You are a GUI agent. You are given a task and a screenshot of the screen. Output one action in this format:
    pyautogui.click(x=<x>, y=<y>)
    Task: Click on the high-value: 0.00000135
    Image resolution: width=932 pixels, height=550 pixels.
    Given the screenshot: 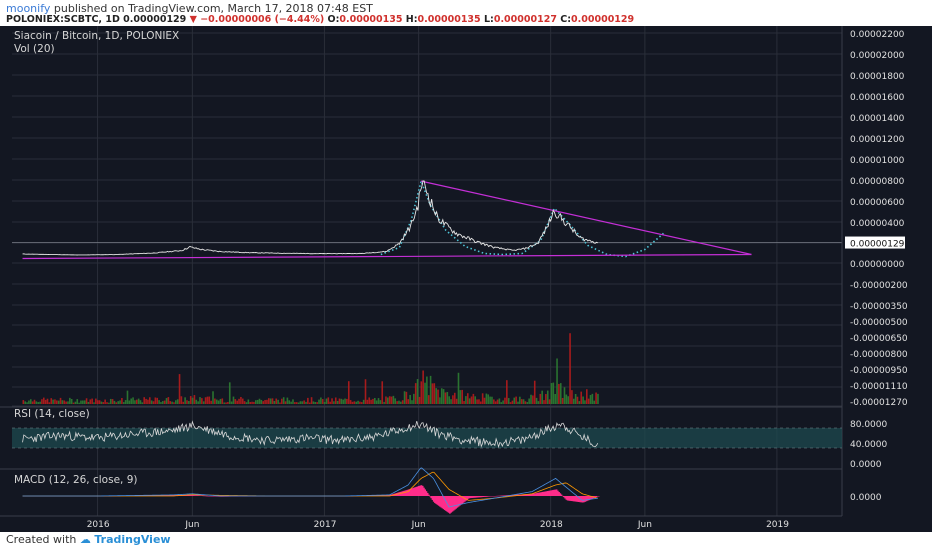 What is the action you would take?
    pyautogui.click(x=449, y=19)
    